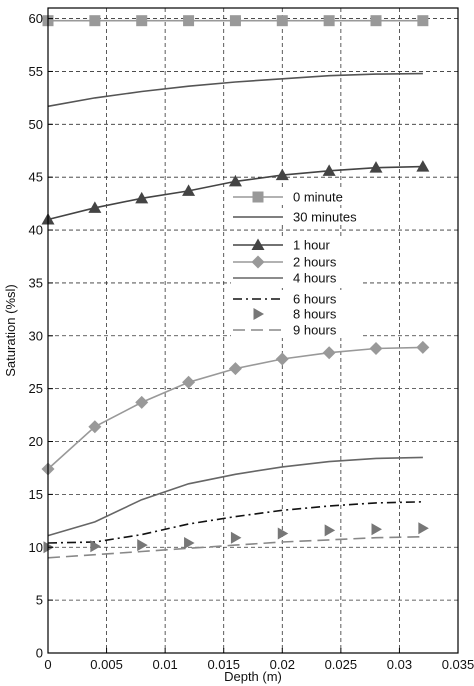 The image size is (474, 686). What do you see at coordinates (36, 71) in the screenshot?
I see `y-tick-label: 55` at bounding box center [36, 71].